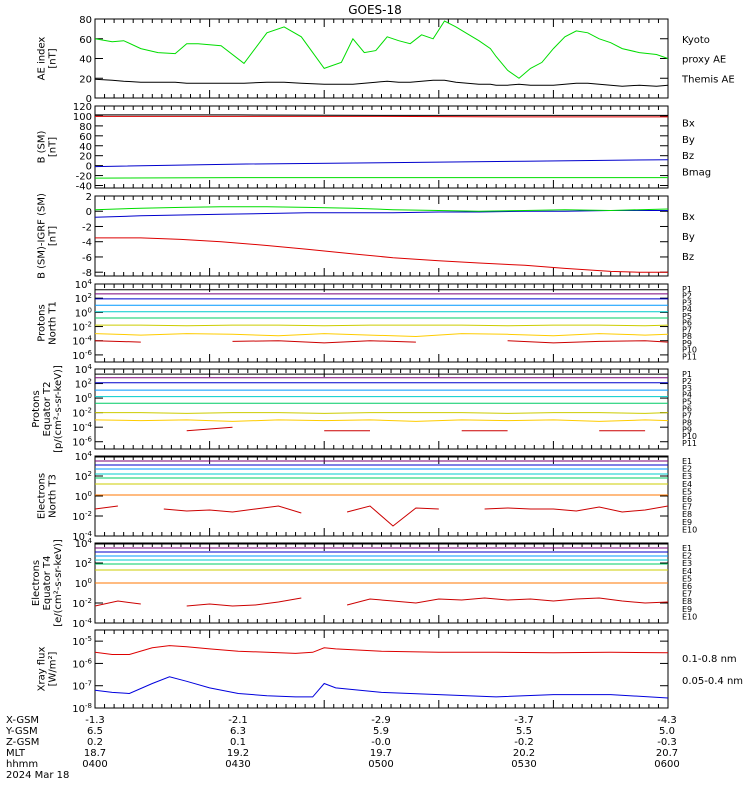 The image size is (750, 800). I want to click on series-0-1-0-8-nm, so click(381, 650).